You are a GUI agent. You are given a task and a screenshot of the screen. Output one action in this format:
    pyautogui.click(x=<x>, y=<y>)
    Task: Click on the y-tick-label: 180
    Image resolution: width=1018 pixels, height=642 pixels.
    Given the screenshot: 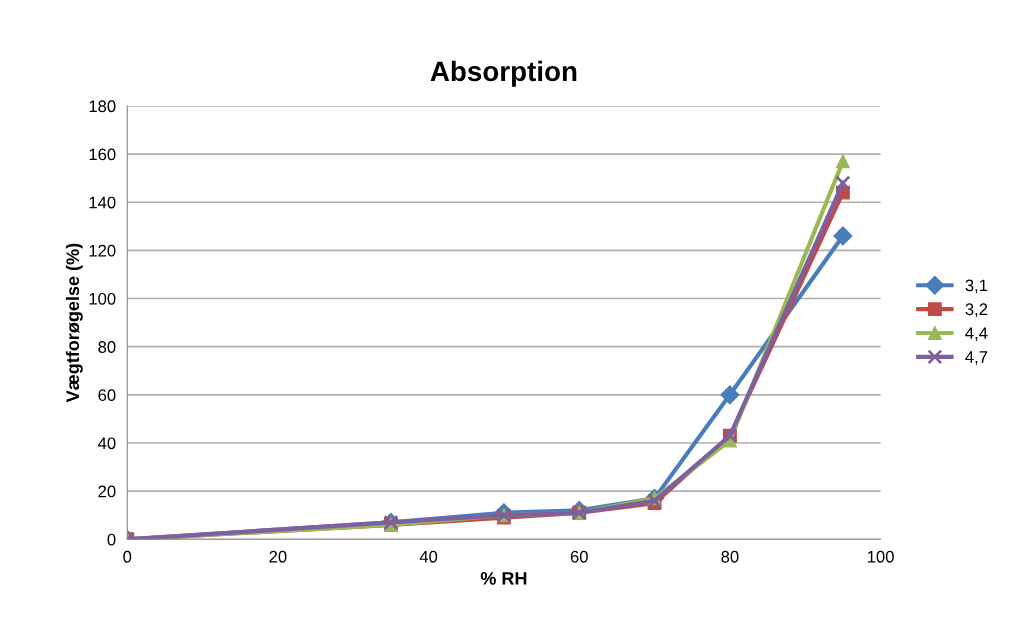 What is the action you would take?
    pyautogui.click(x=102, y=106)
    